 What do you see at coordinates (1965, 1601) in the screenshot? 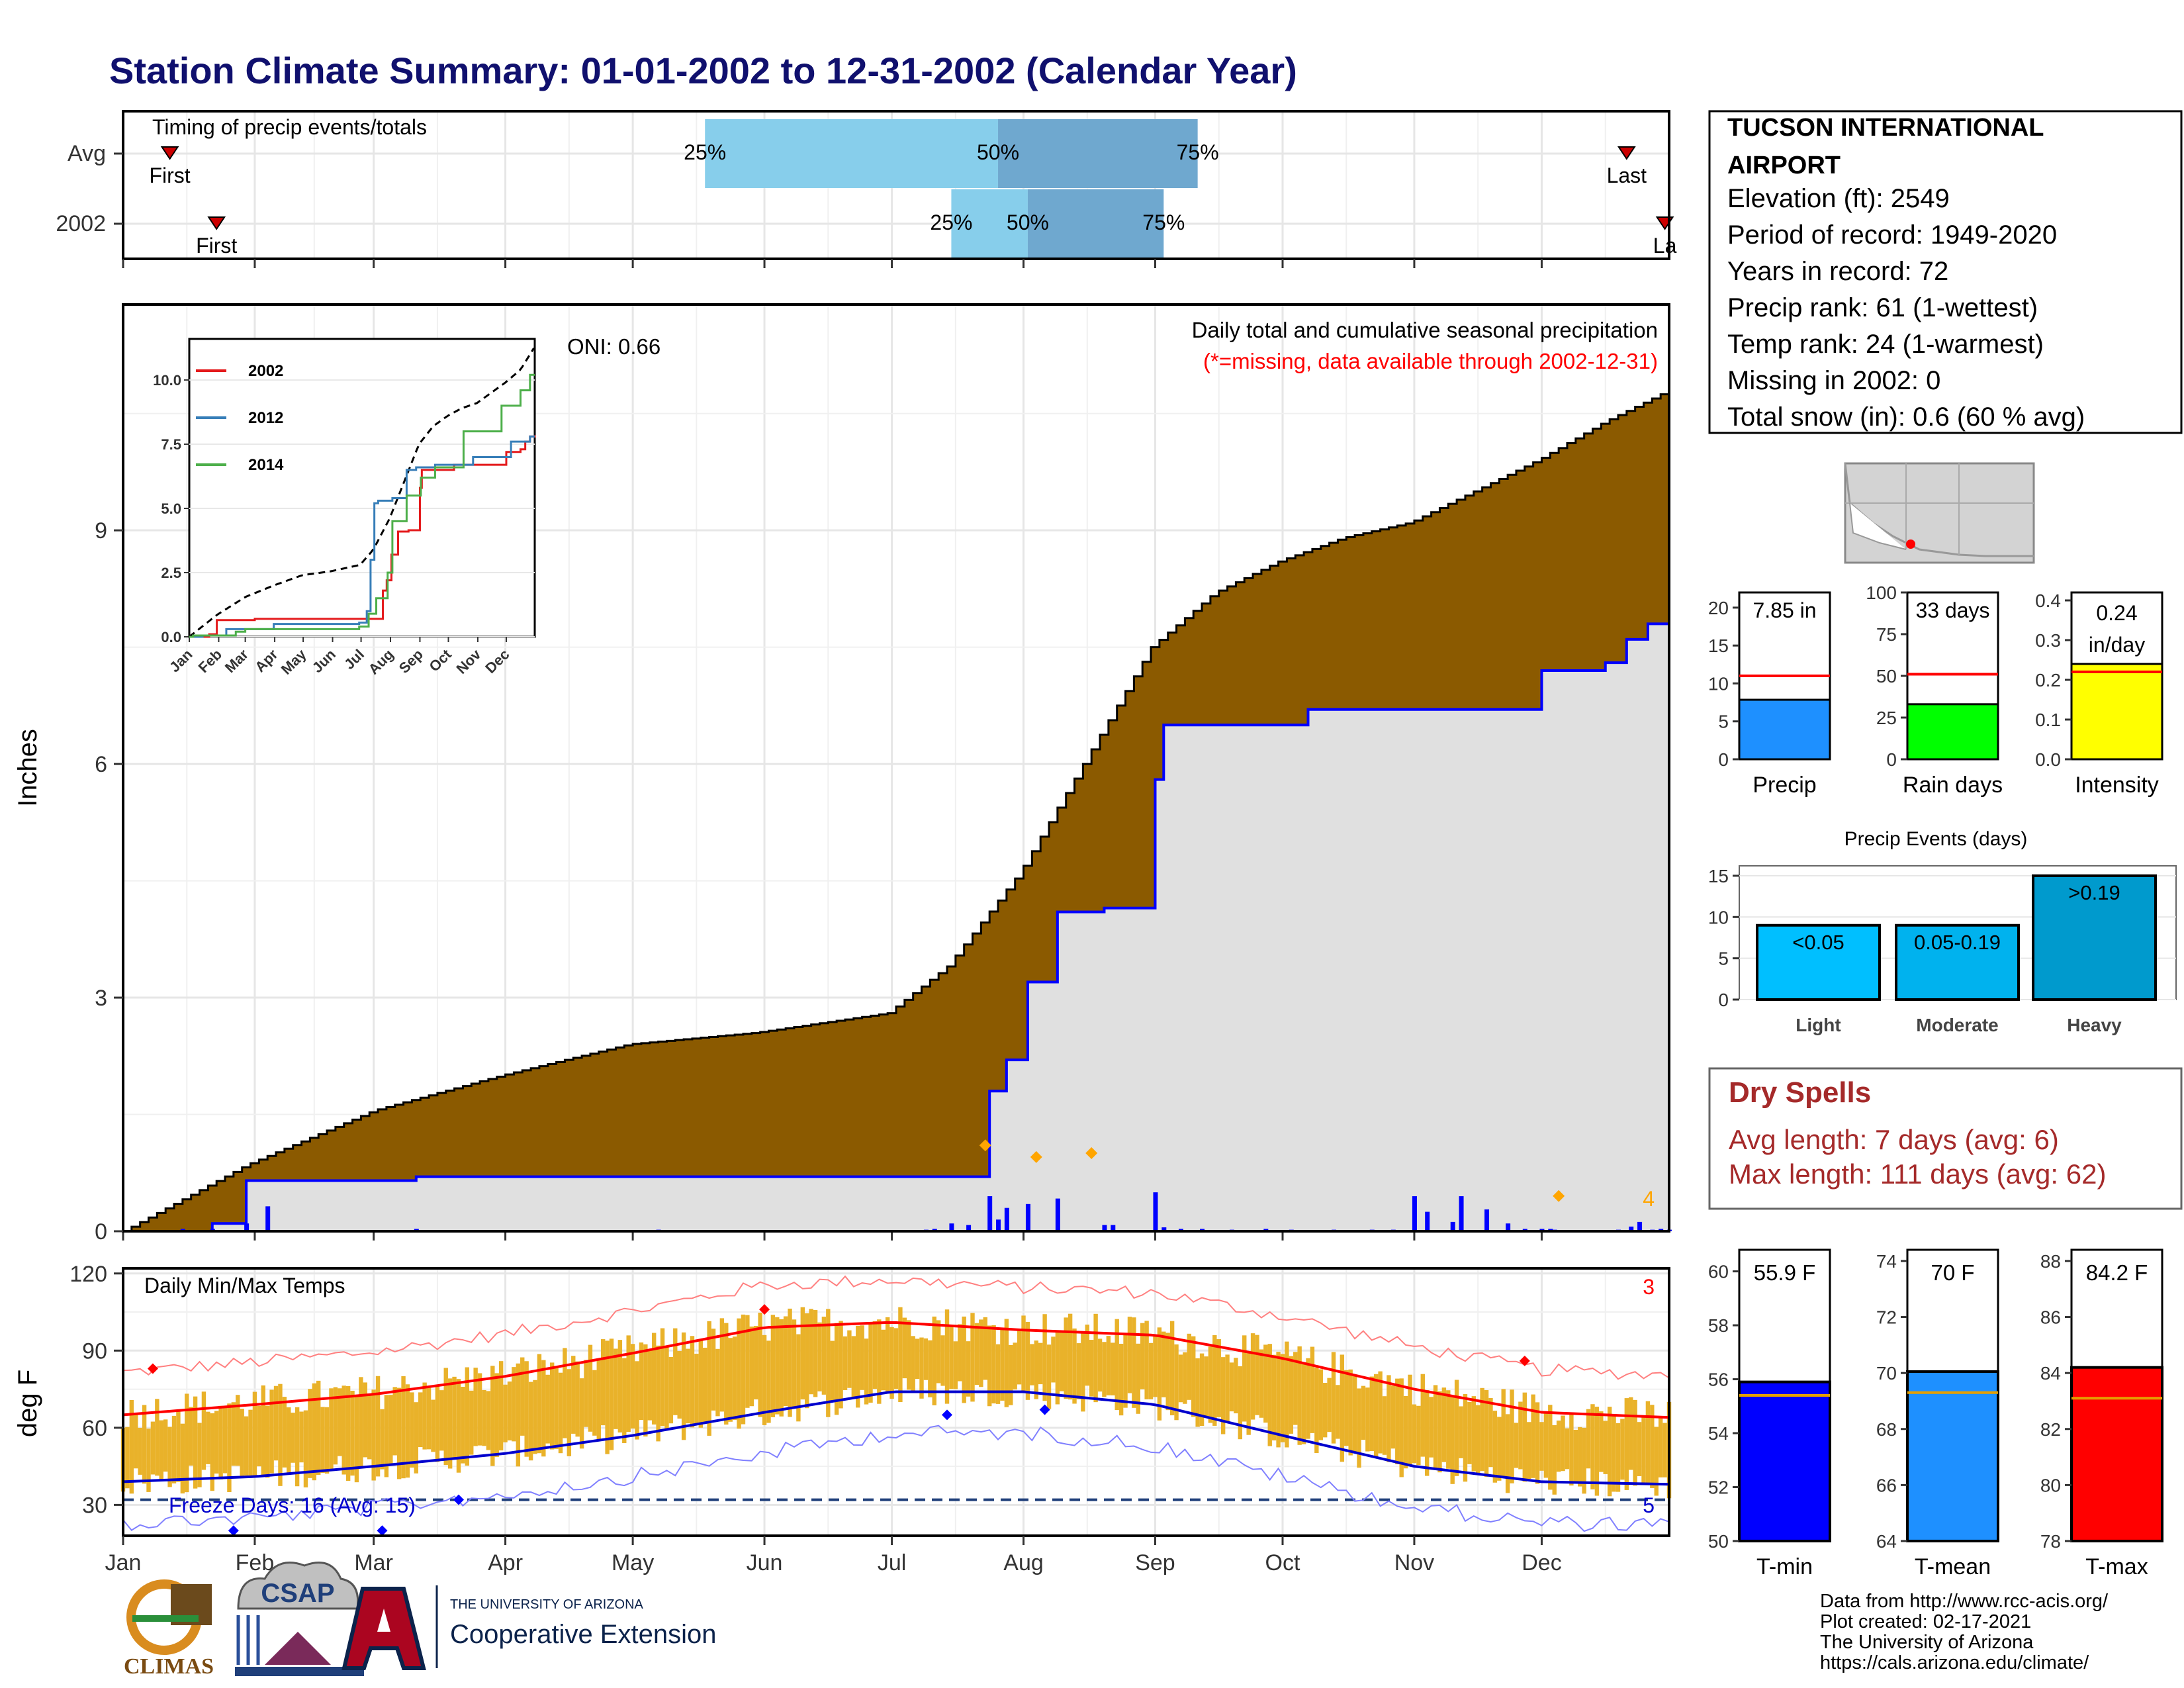
I see `footer-data-source: Data from http://www.rcc-acis.org/` at bounding box center [1965, 1601].